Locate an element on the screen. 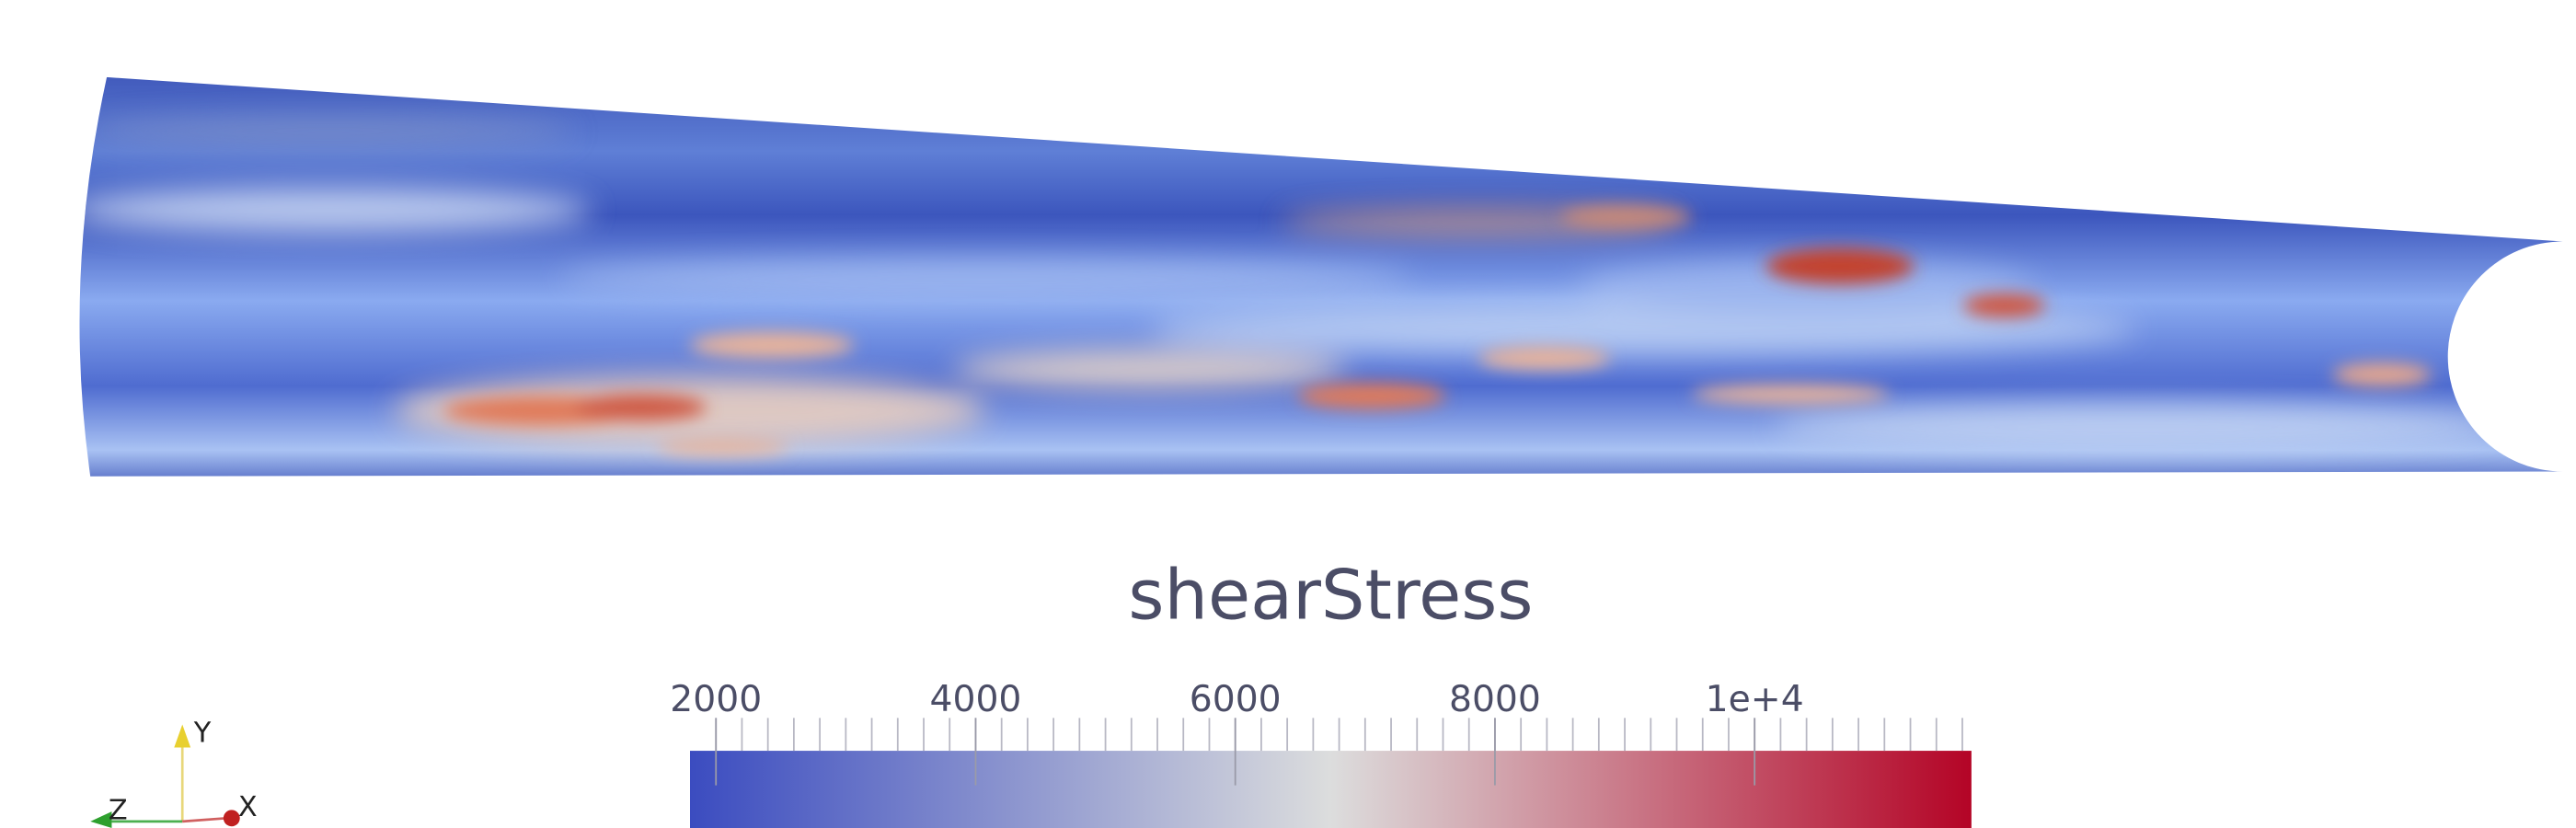  colorbar-bar is located at coordinates (1331, 789).